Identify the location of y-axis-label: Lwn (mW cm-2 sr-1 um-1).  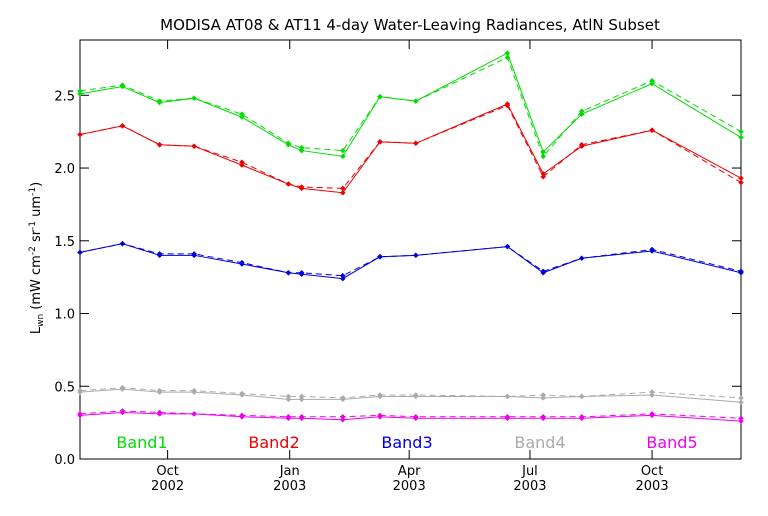
(37, 258).